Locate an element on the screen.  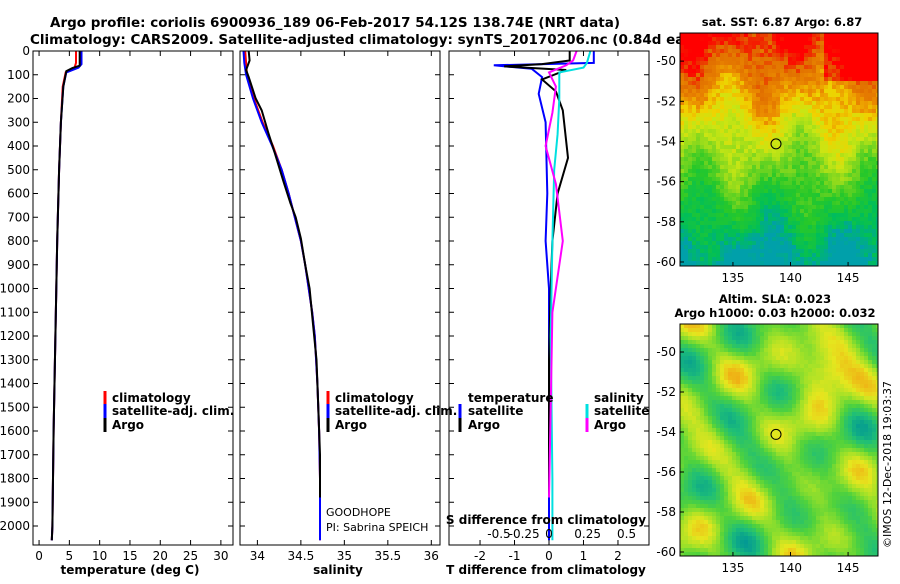
temperature-ytick-label: 1000 is located at coordinates (15, 289).